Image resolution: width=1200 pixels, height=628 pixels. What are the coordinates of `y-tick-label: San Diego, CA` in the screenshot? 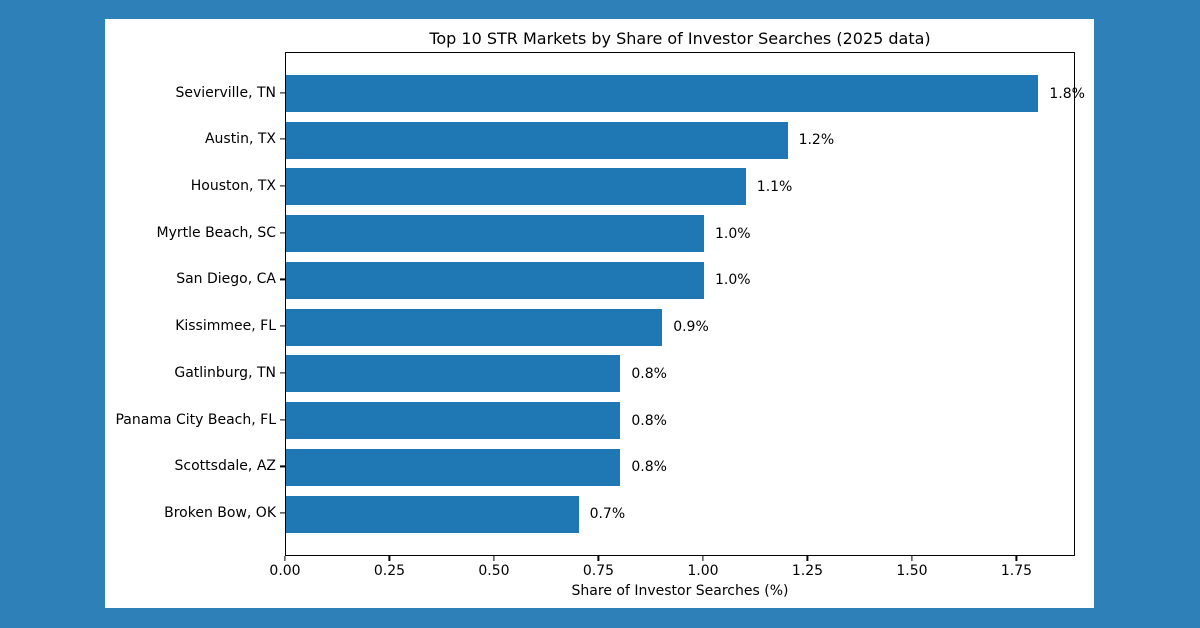 It's located at (226, 279).